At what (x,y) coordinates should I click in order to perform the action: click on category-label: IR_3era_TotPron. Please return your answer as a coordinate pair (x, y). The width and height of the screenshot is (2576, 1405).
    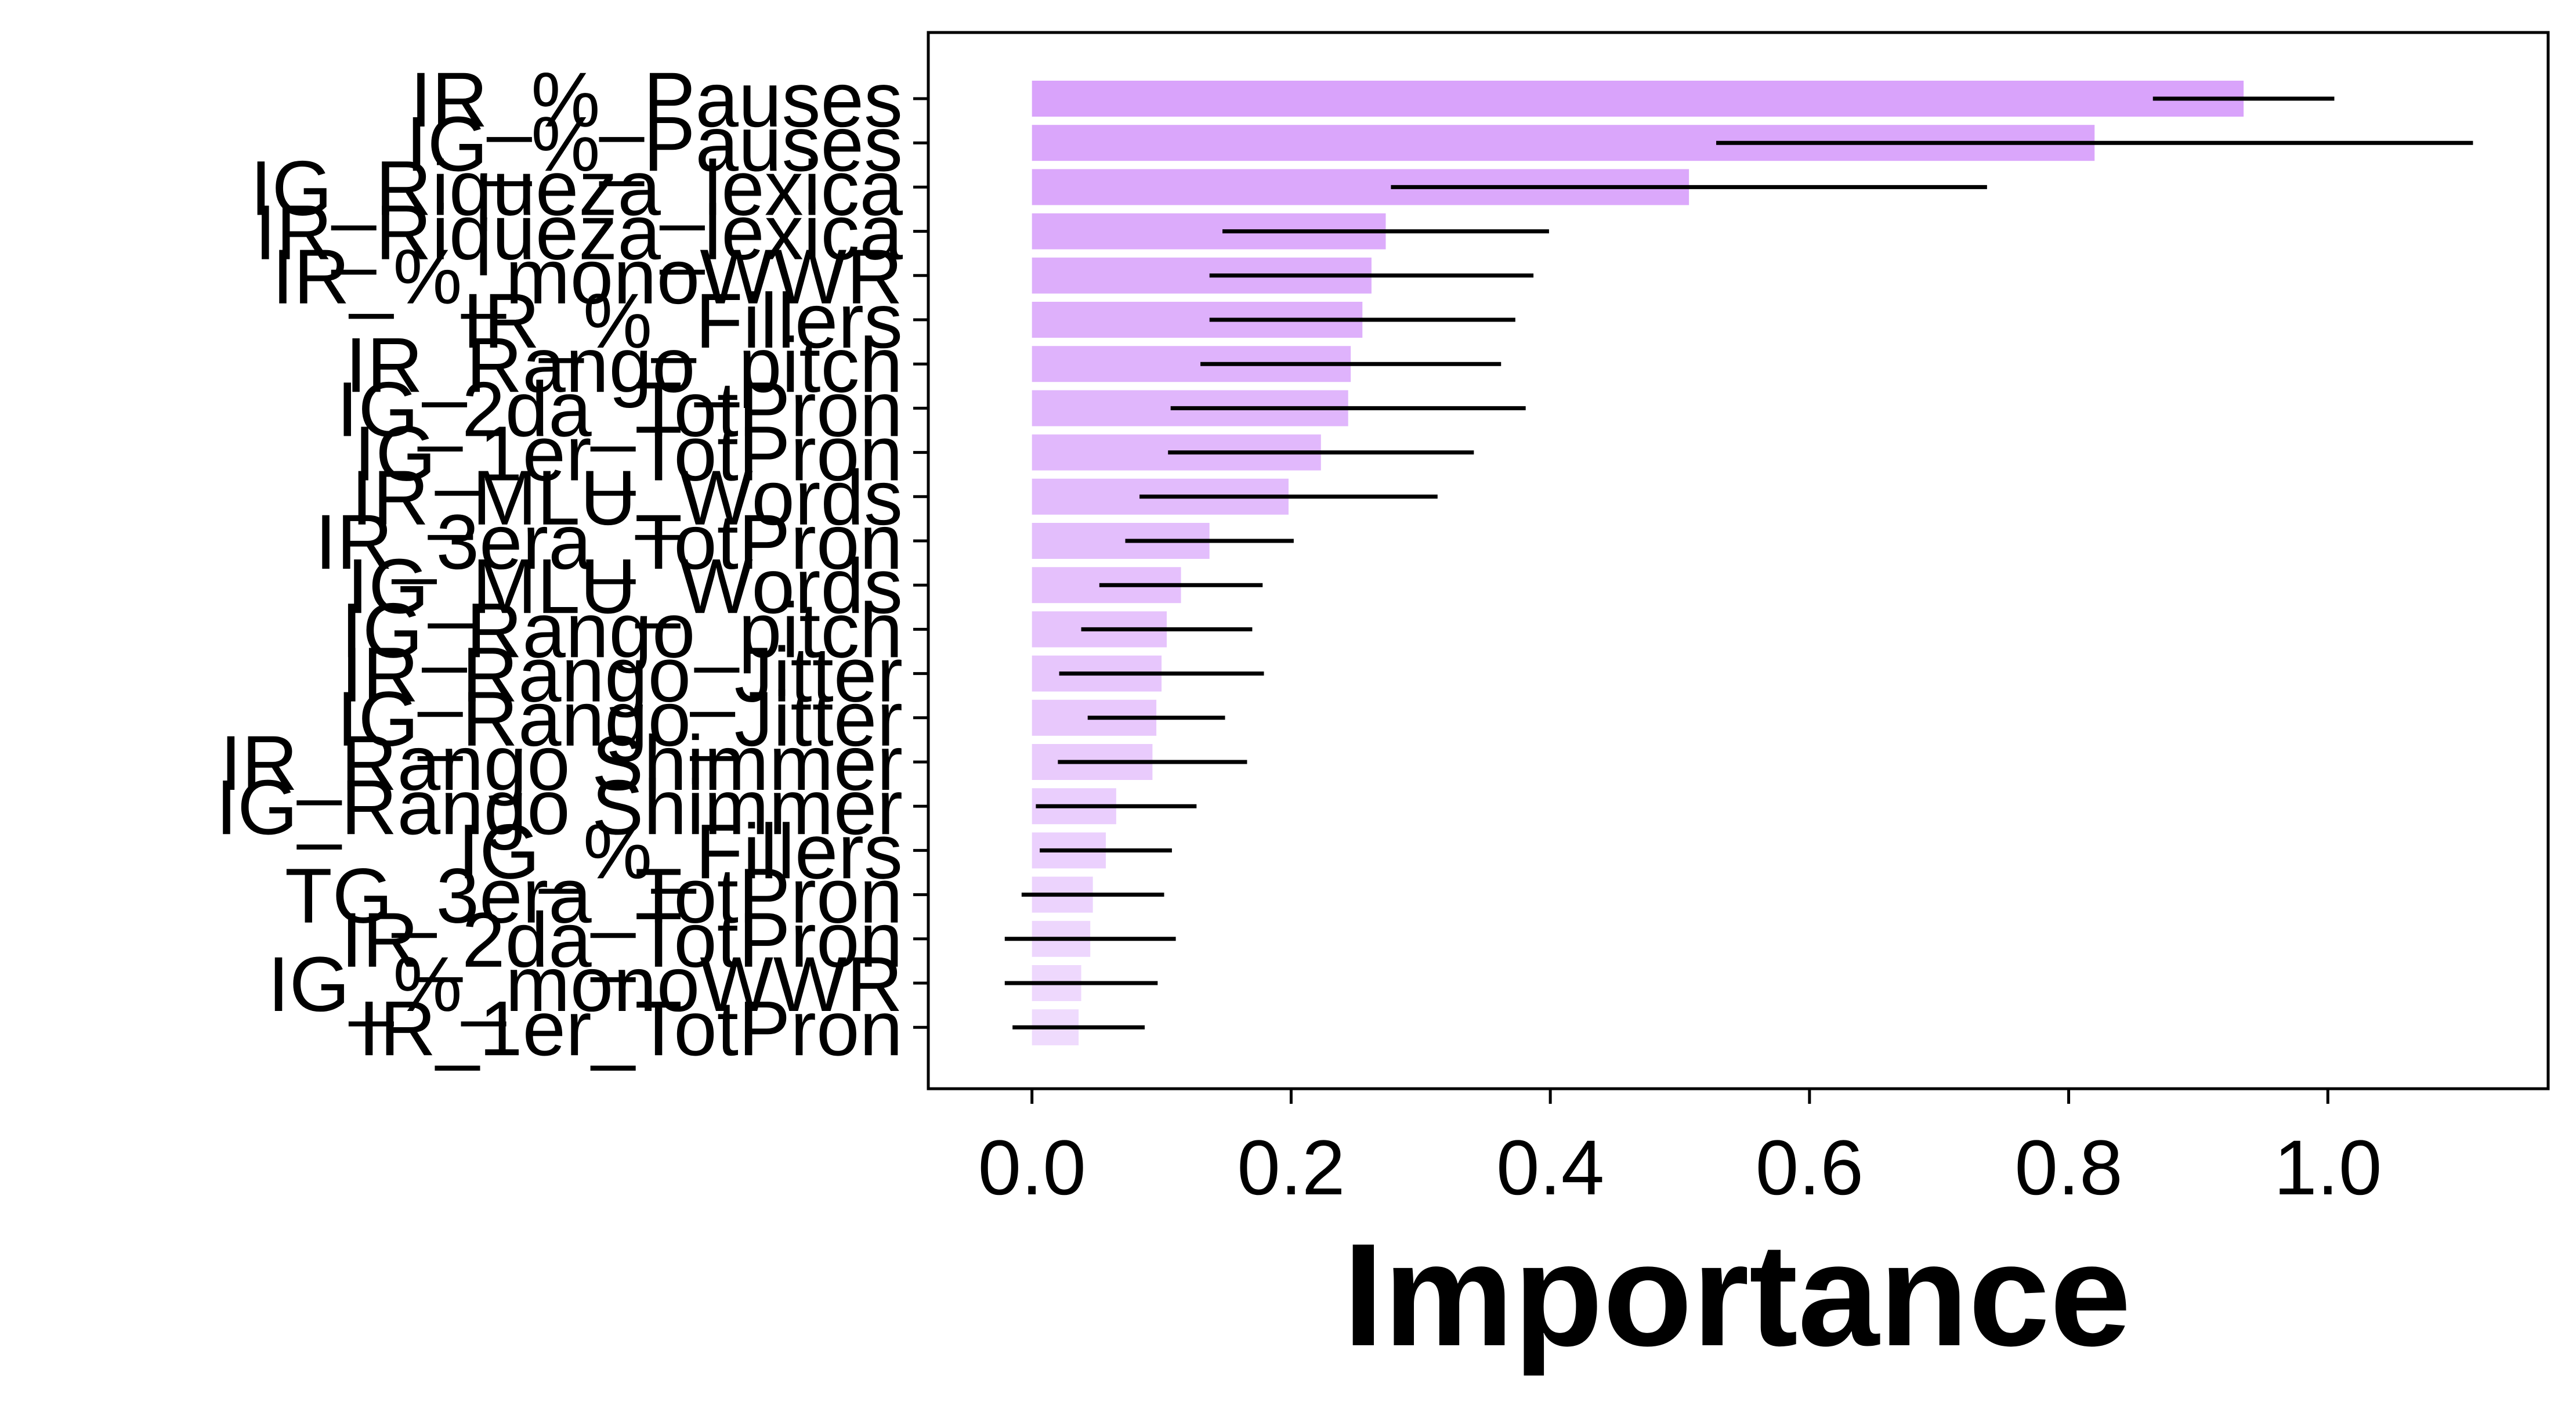
    Looking at the image, I should click on (609, 542).